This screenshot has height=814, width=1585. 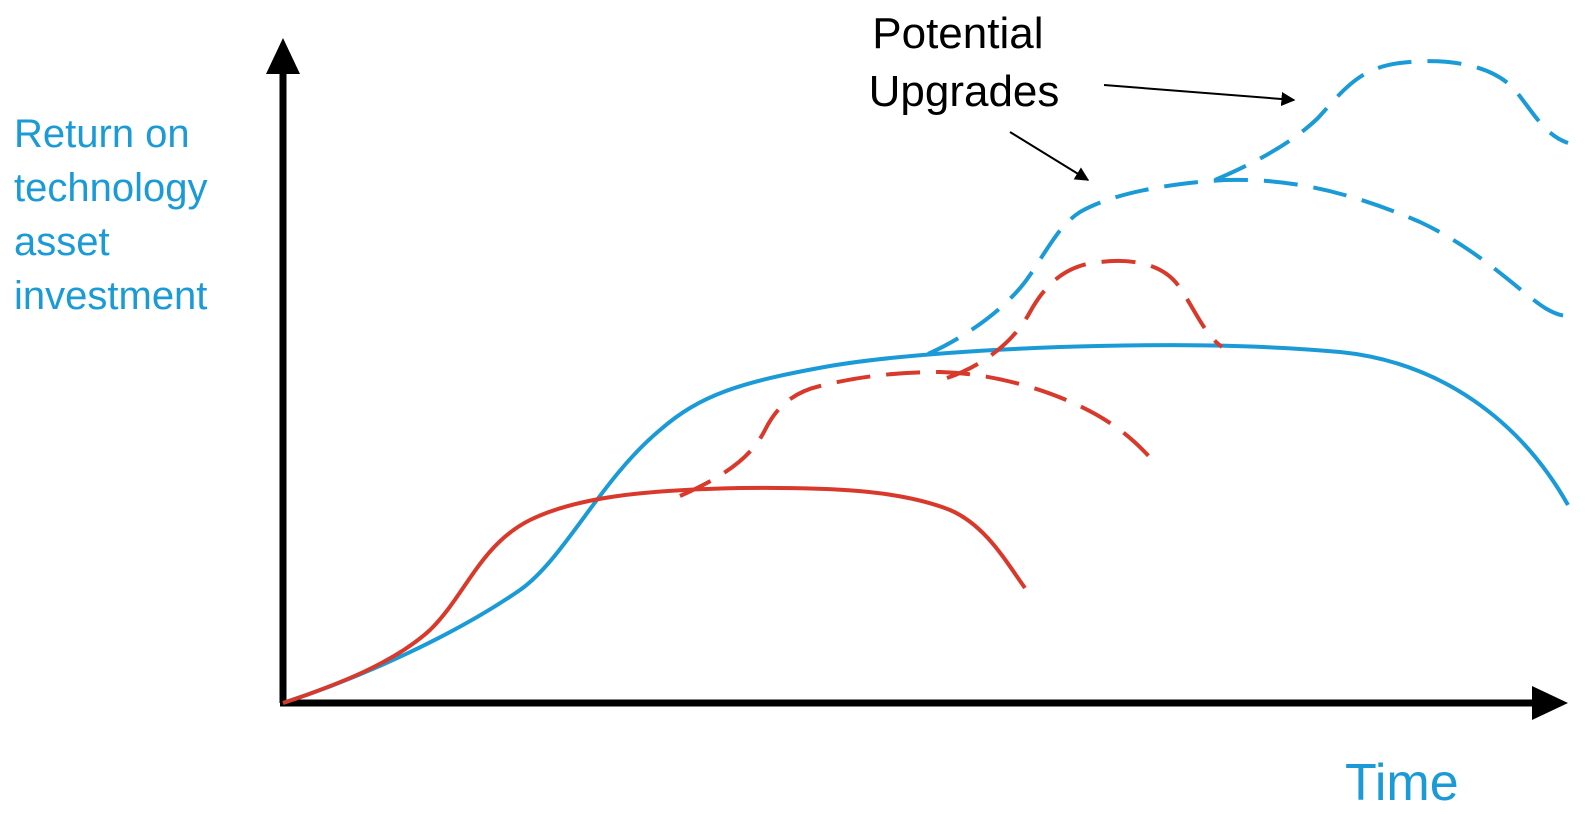 I want to click on red-solid-curve, so click(x=654, y=595).